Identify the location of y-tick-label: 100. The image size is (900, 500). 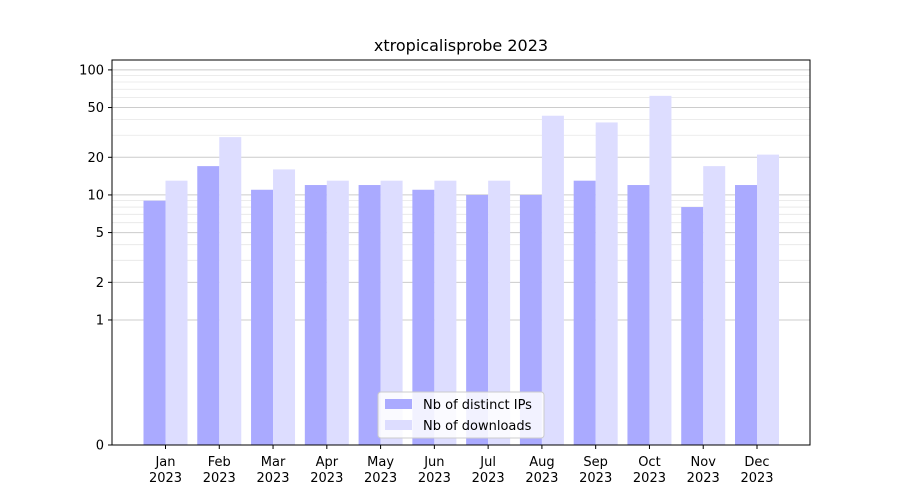
(91, 70).